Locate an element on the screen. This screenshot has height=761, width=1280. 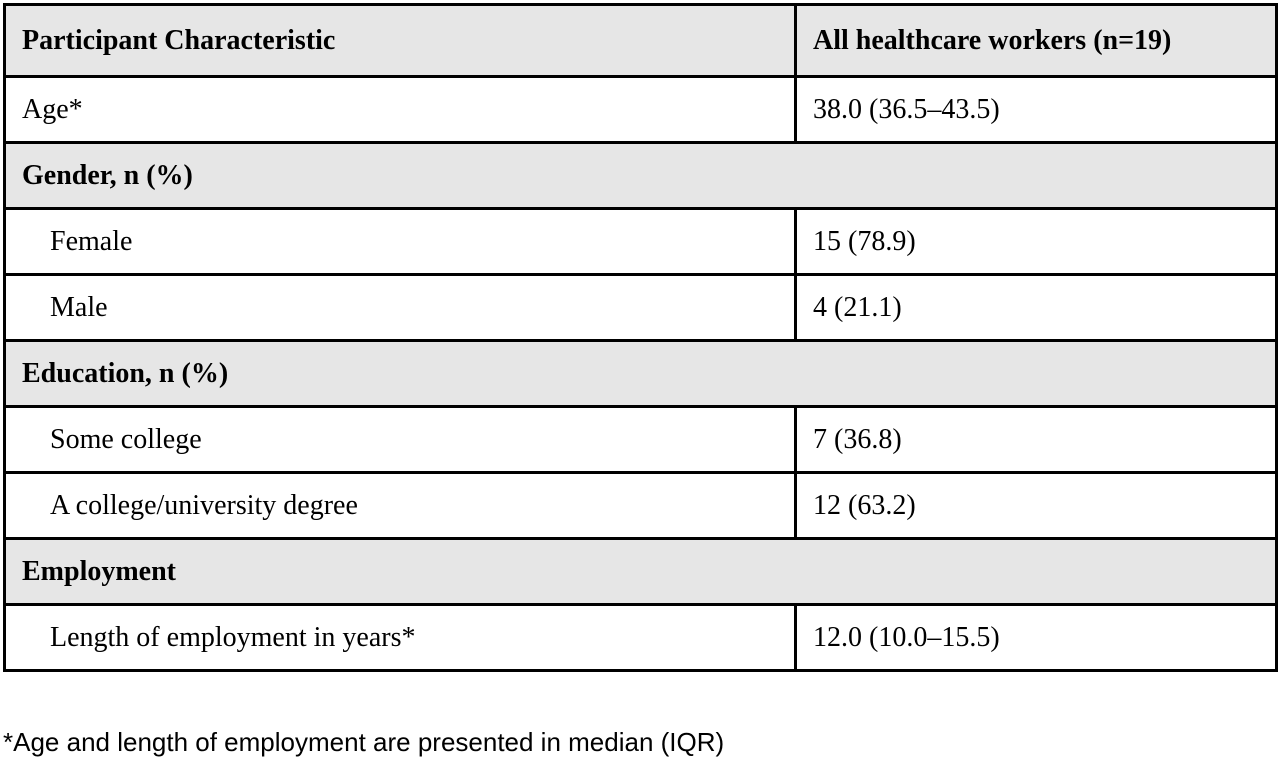
section-label: Employment is located at coordinates (640, 571).